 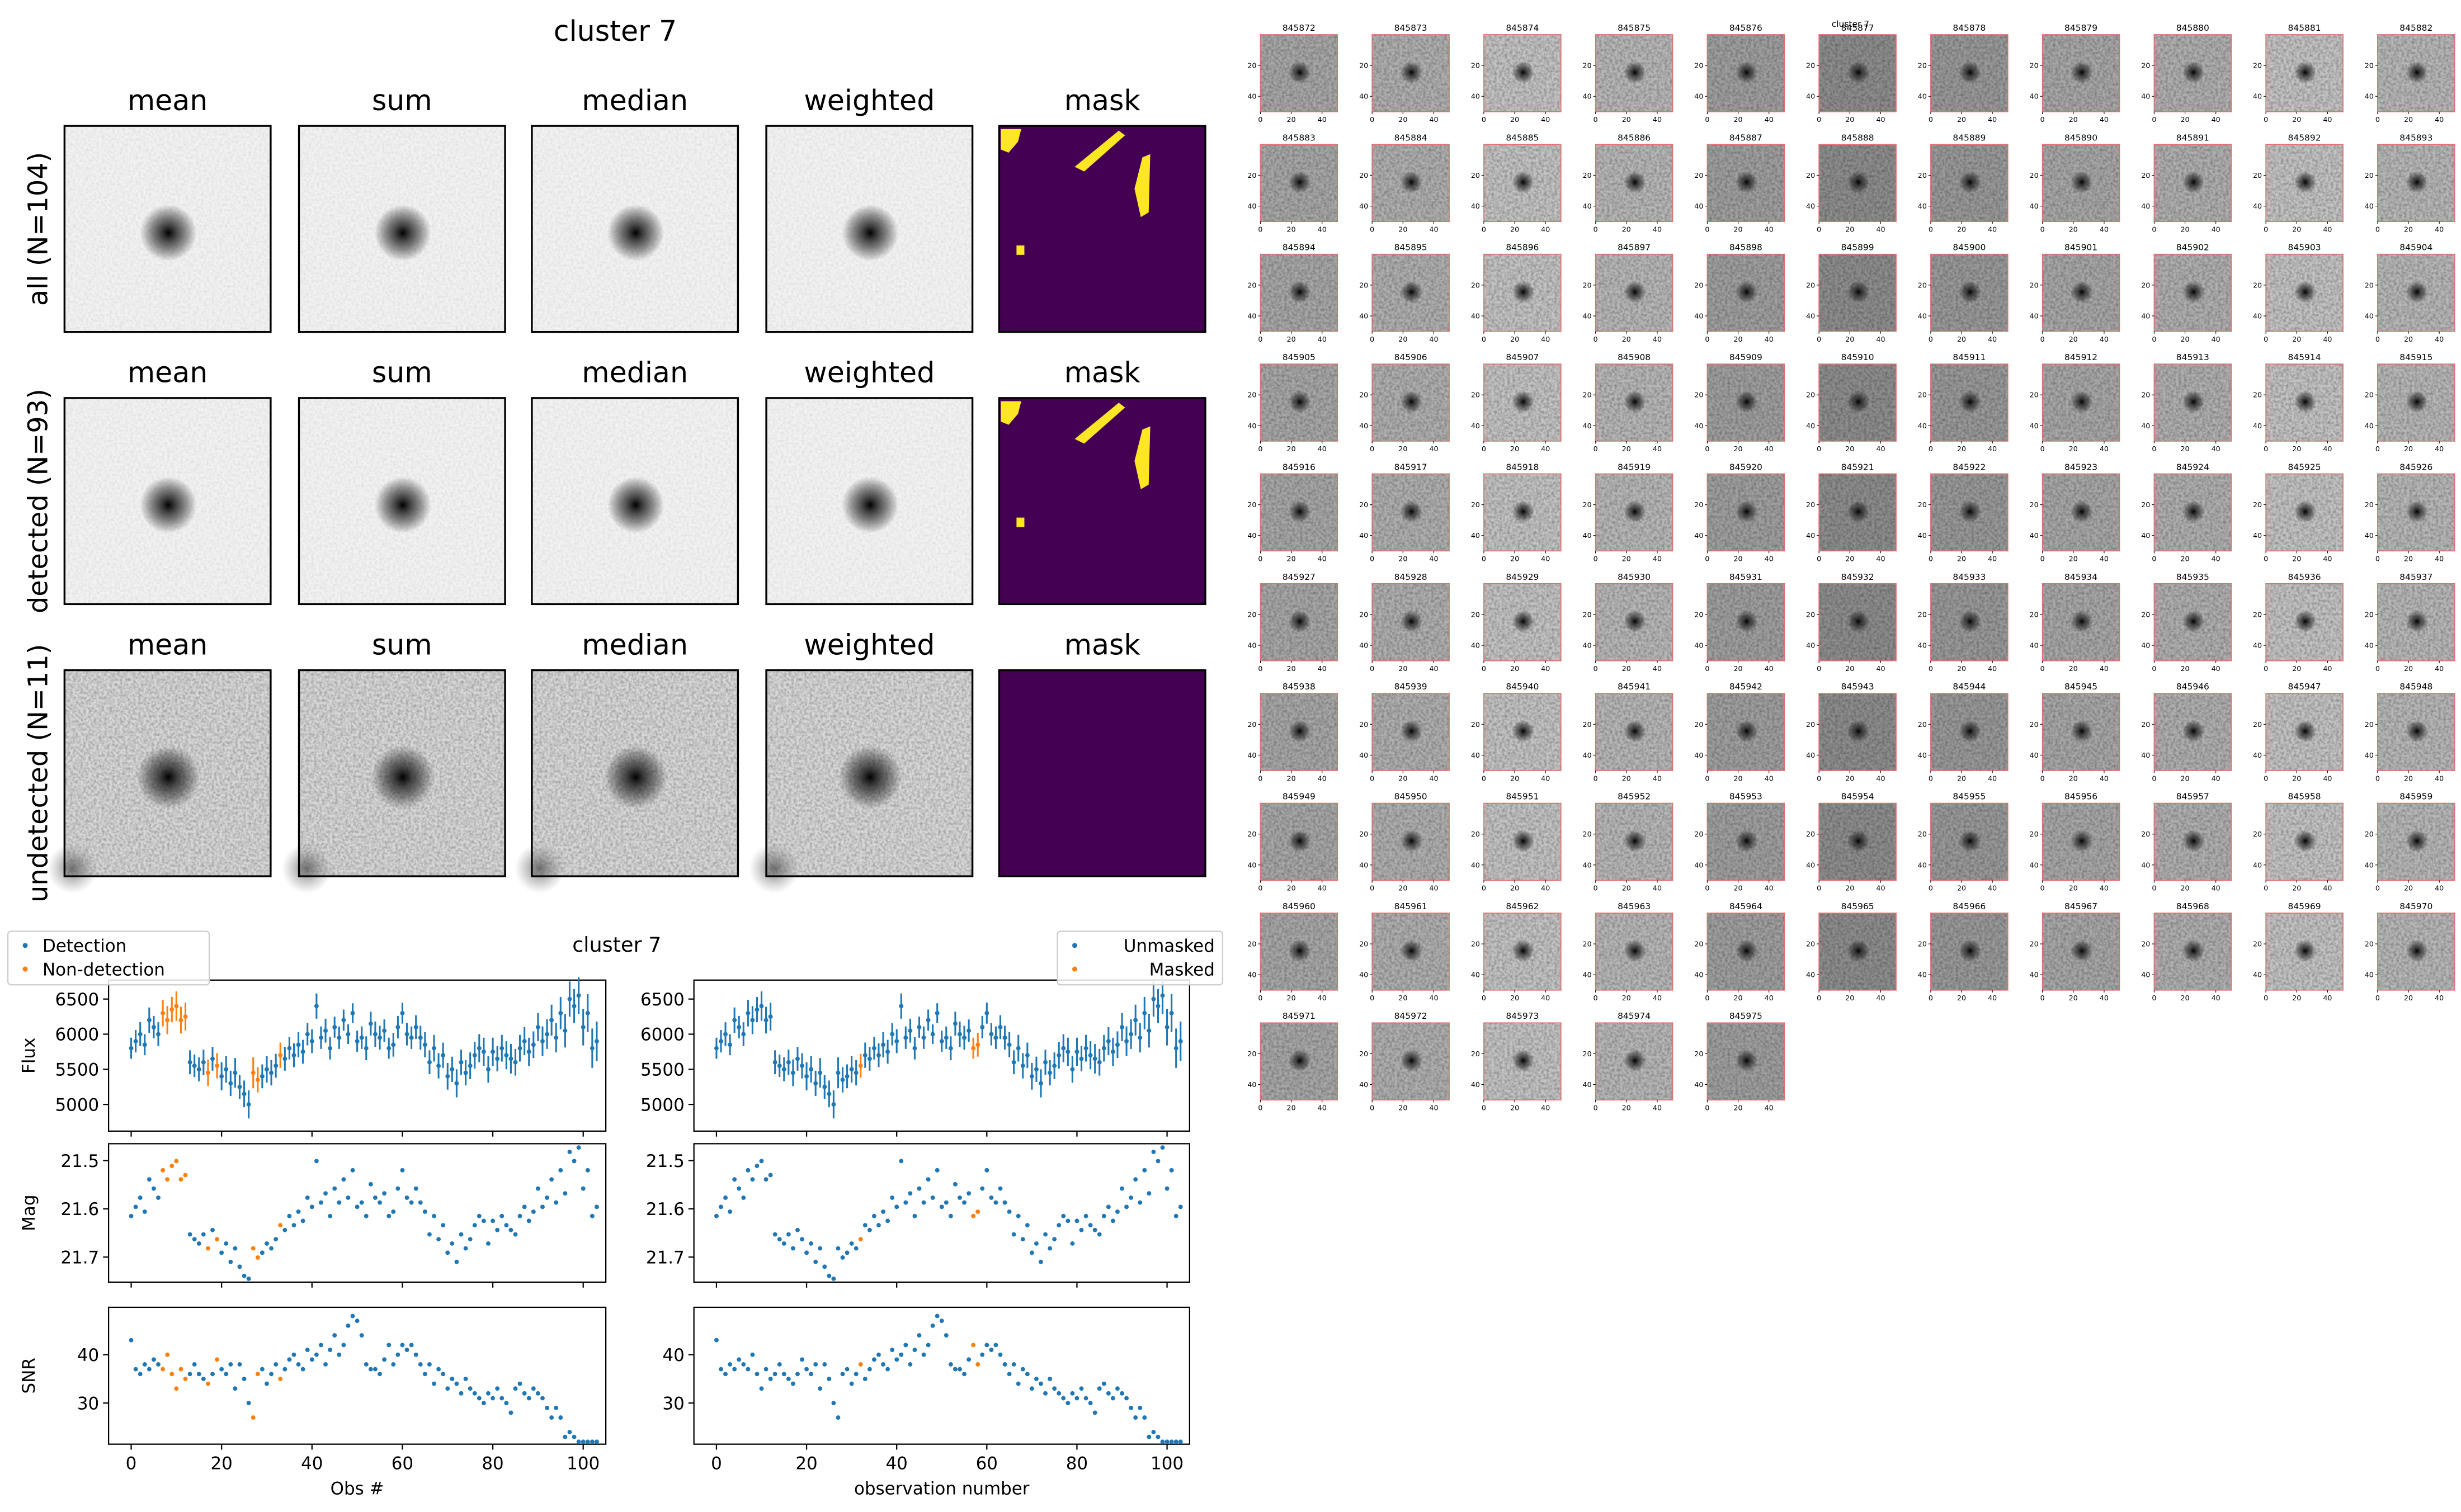 I want to click on stamp-title: 845899, so click(x=1857, y=248).